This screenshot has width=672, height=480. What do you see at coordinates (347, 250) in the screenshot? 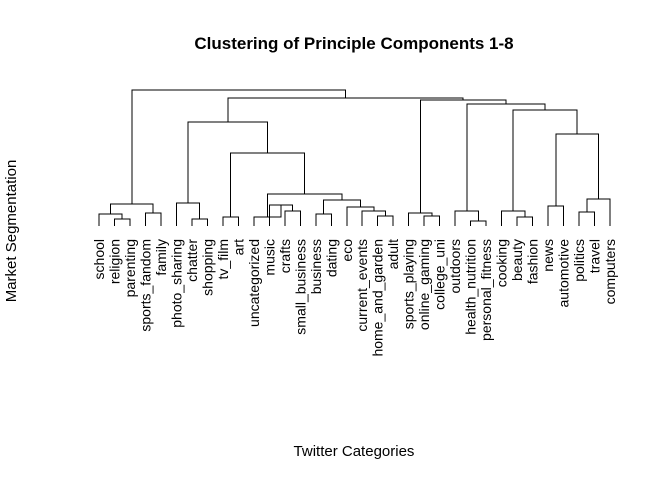
I see `leaf-label: eco` at bounding box center [347, 250].